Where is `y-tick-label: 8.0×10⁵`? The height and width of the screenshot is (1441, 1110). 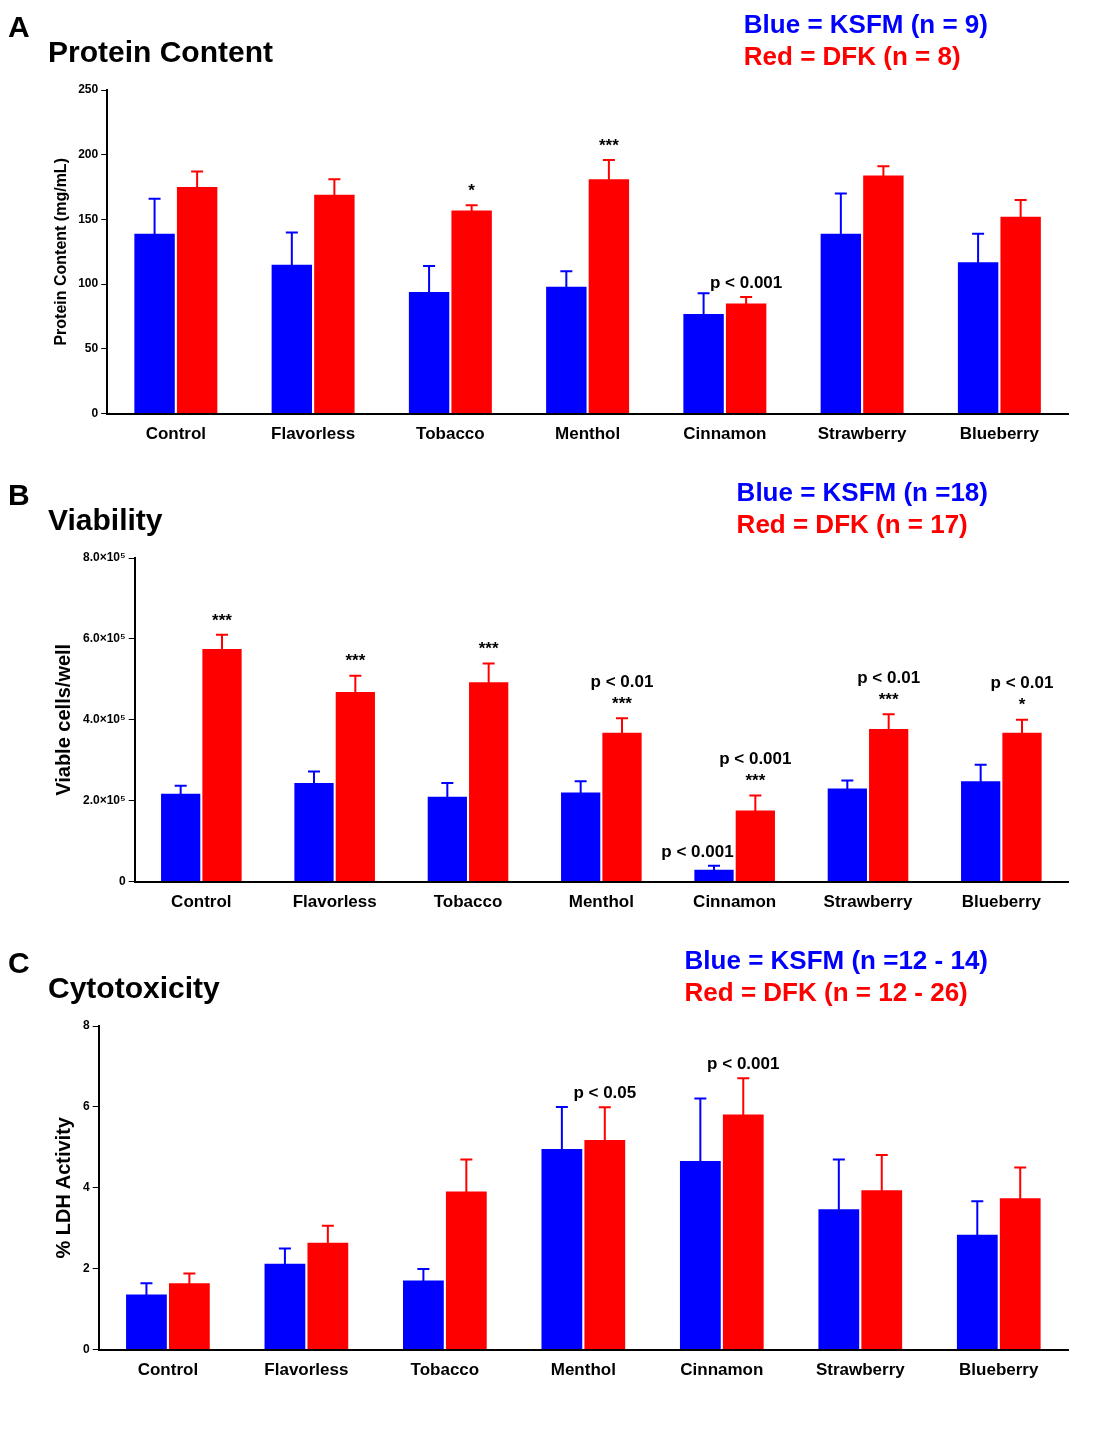 y-tick-label: 8.0×10⁵ is located at coordinates (104, 557).